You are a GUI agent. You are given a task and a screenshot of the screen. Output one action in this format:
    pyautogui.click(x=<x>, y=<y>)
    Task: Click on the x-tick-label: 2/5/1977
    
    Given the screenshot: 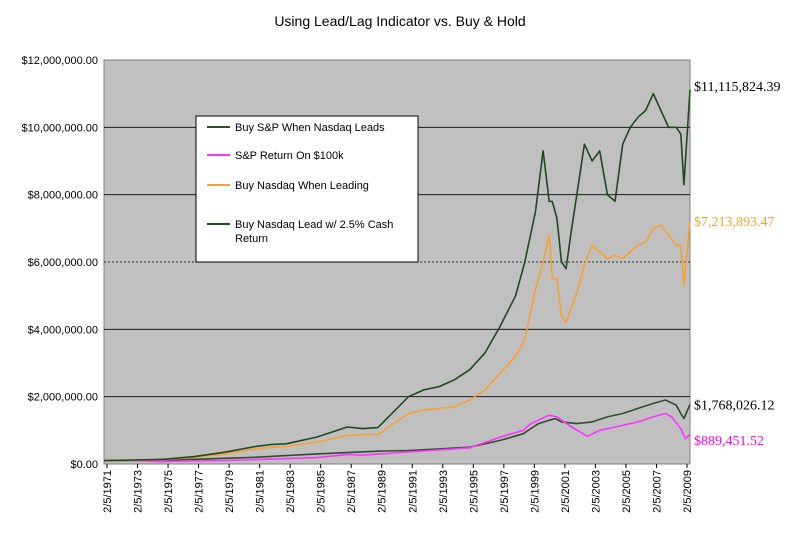 What is the action you would take?
    pyautogui.click(x=200, y=491)
    